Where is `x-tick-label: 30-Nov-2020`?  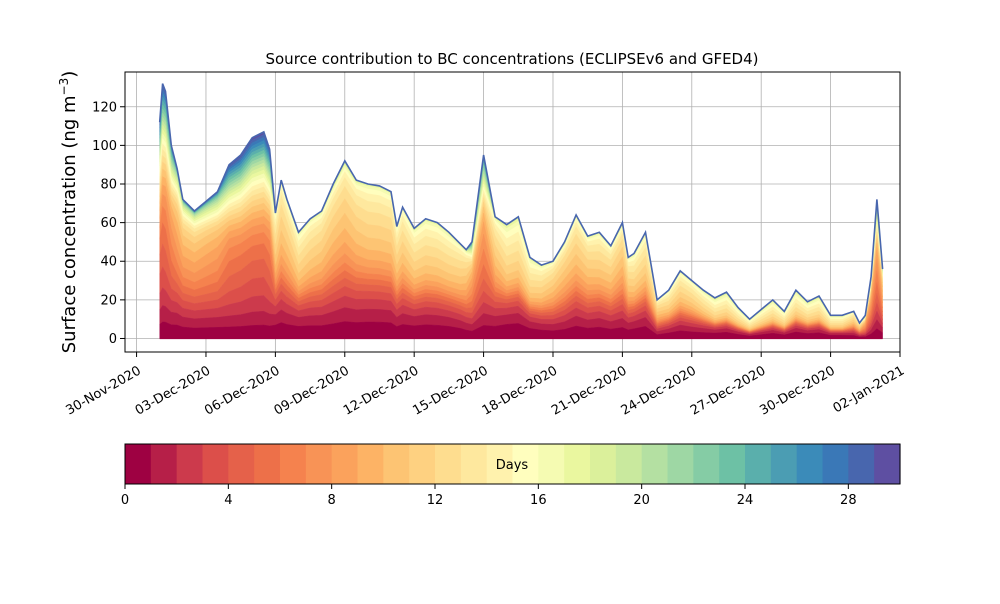
x-tick-label: 30-Nov-2020 is located at coordinates (103, 390).